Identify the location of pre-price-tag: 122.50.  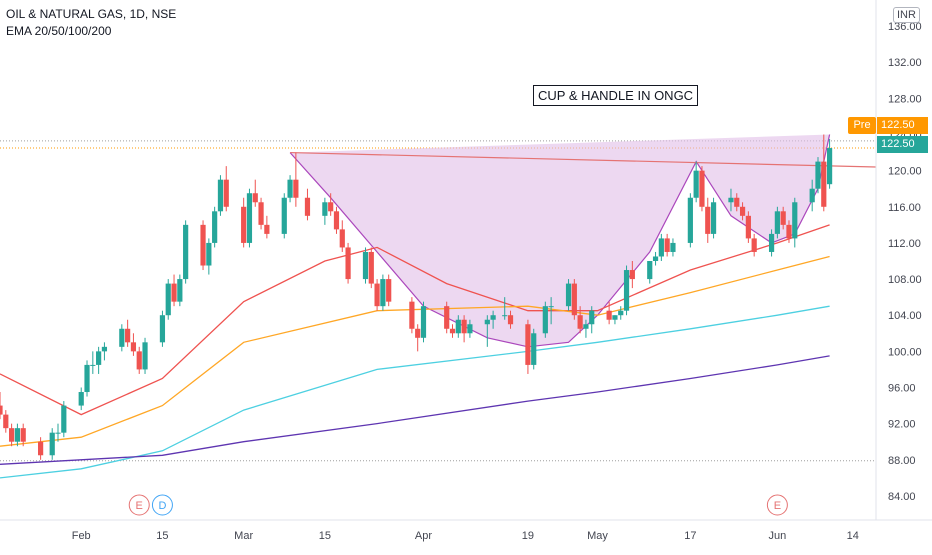
(902, 125).